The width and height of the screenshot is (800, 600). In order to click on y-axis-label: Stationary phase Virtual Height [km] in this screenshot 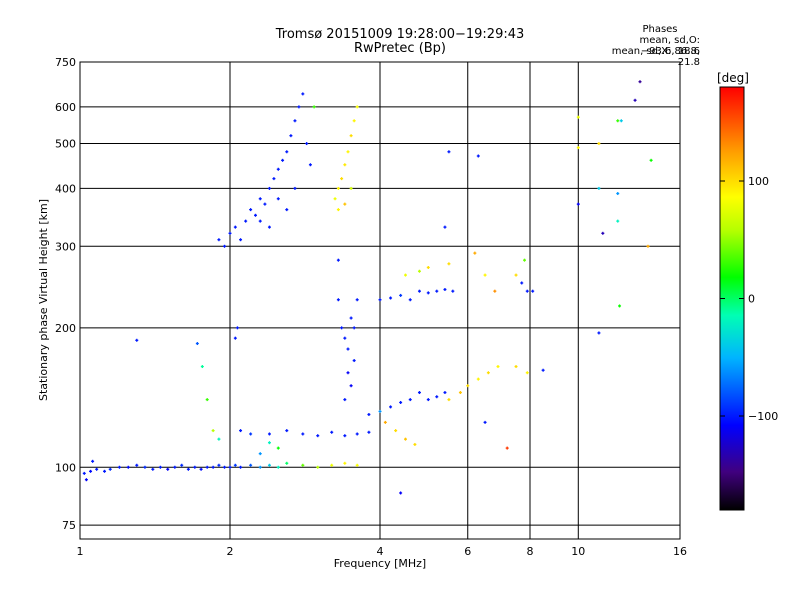, I will do `click(43, 300)`.